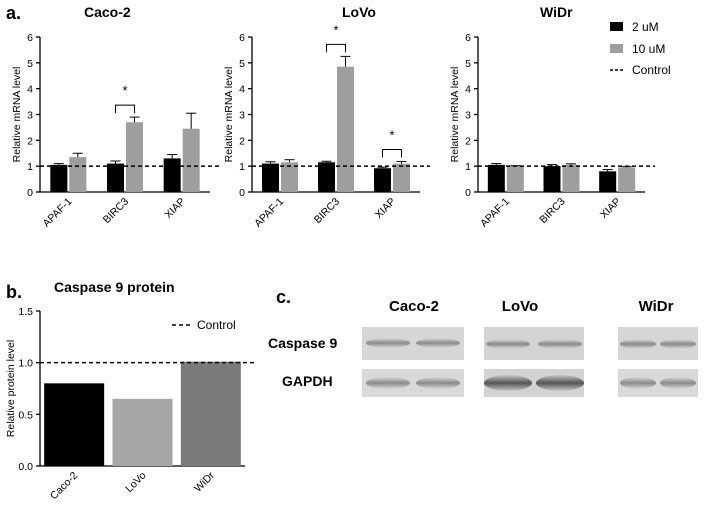 The height and width of the screenshot is (506, 708). What do you see at coordinates (656, 306) in the screenshot?
I see `blot-column-widr: WiDr` at bounding box center [656, 306].